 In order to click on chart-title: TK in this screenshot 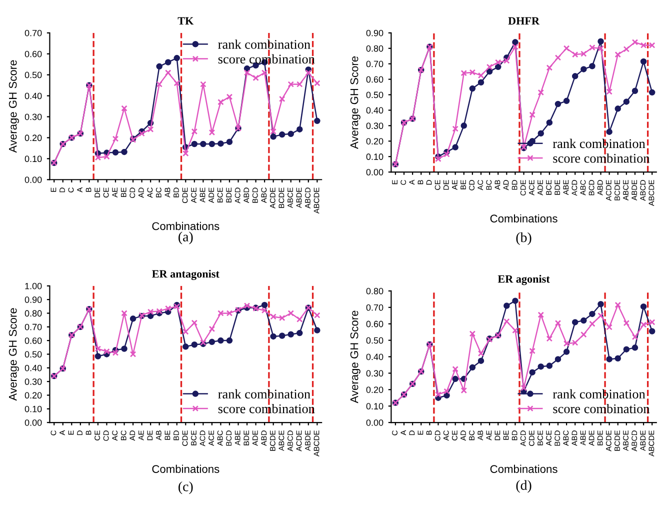, I will do `click(186, 21)`.